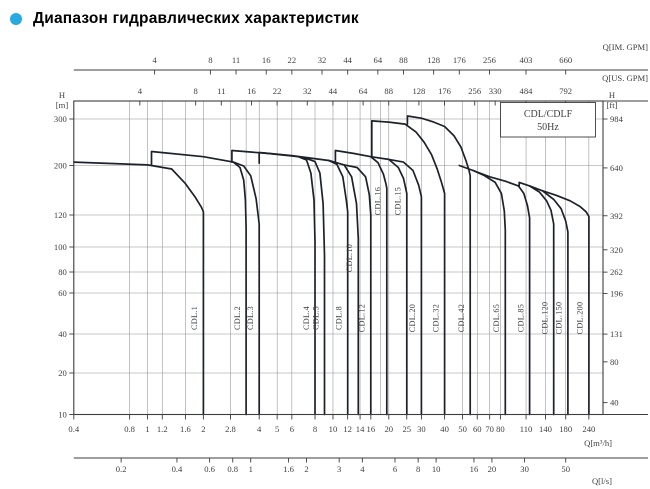 The width and height of the screenshot is (650, 489). I want to click on tick-label-ls: 1, so click(251, 469).